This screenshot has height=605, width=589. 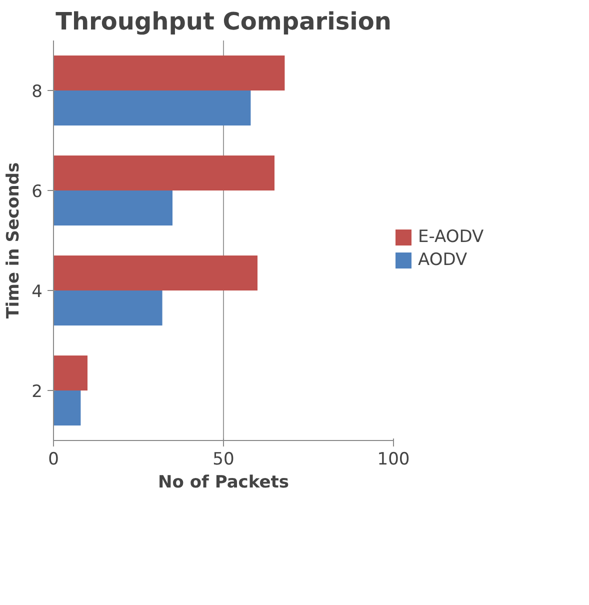 I want to click on x-tick-label: 100, so click(x=393, y=460).